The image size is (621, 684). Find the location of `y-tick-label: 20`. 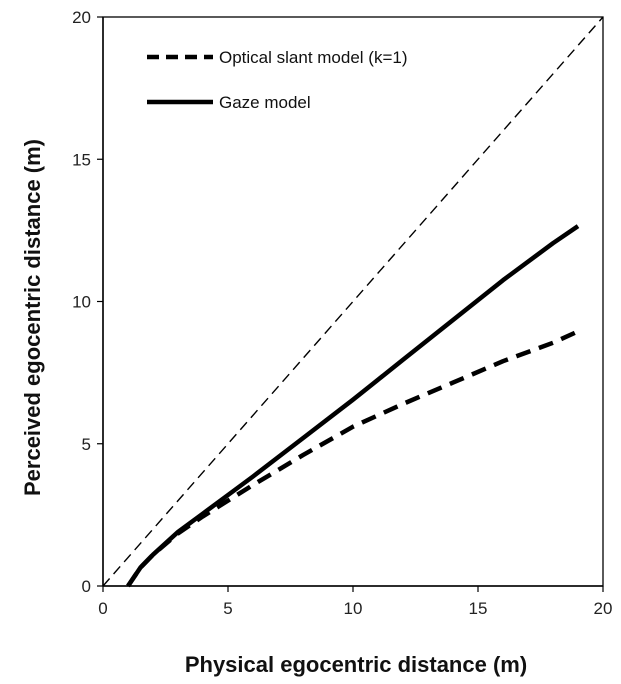

y-tick-label: 20 is located at coordinates (81, 17).